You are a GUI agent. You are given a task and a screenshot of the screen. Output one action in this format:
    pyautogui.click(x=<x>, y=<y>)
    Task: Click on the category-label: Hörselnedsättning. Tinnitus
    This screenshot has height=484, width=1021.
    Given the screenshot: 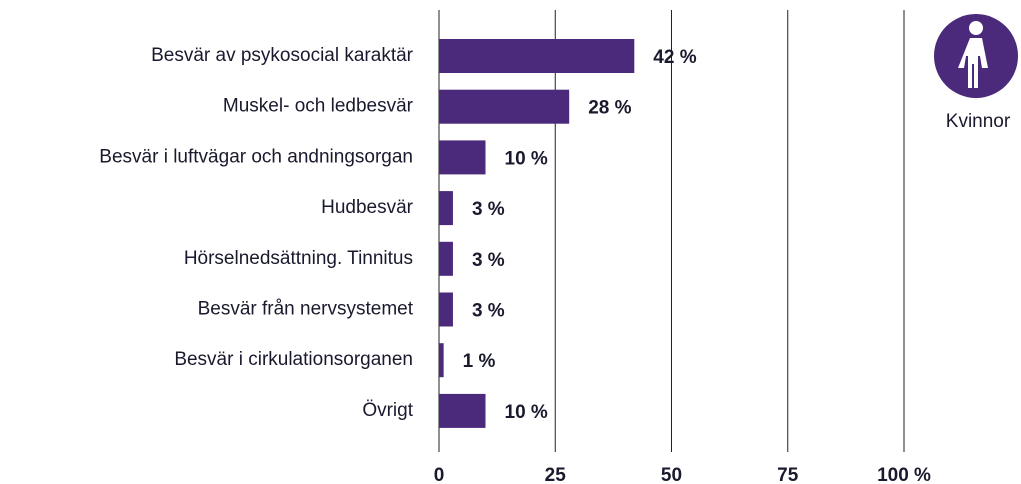 What is the action you would take?
    pyautogui.click(x=298, y=258)
    